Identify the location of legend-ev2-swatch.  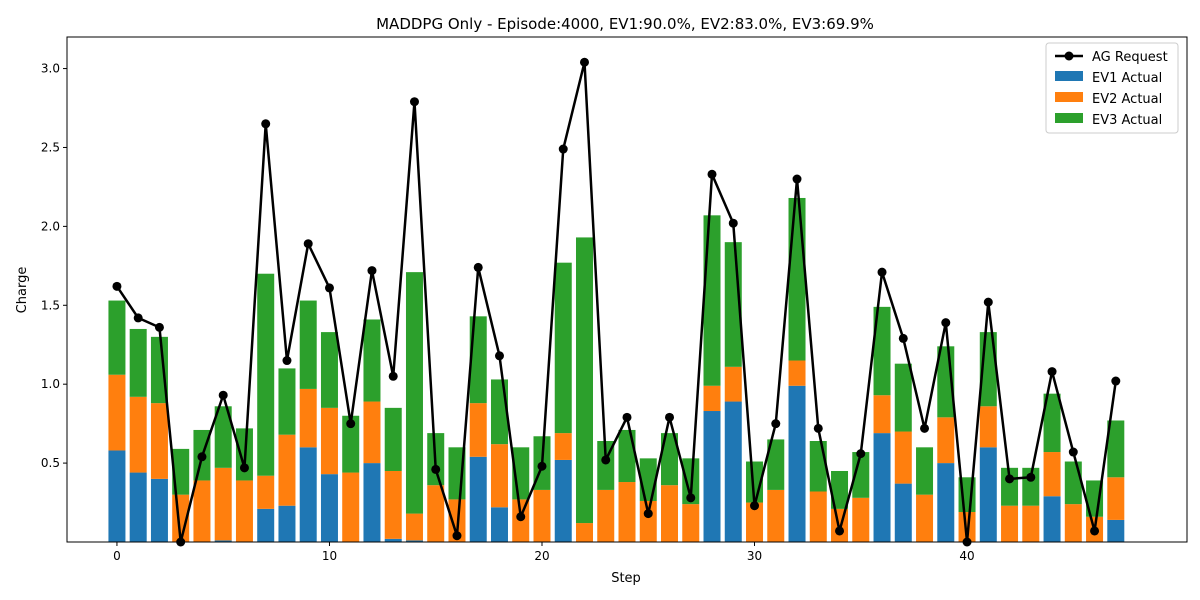
(1069, 97).